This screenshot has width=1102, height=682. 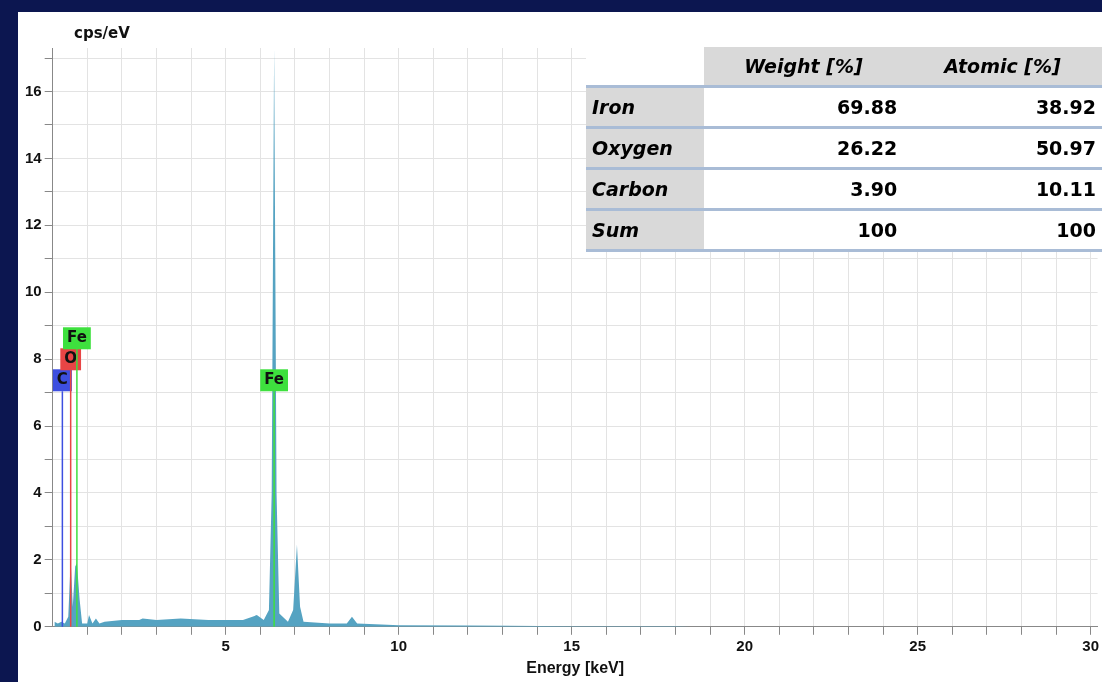 What do you see at coordinates (62, 379) in the screenshot?
I see `ref-line-label: C` at bounding box center [62, 379].